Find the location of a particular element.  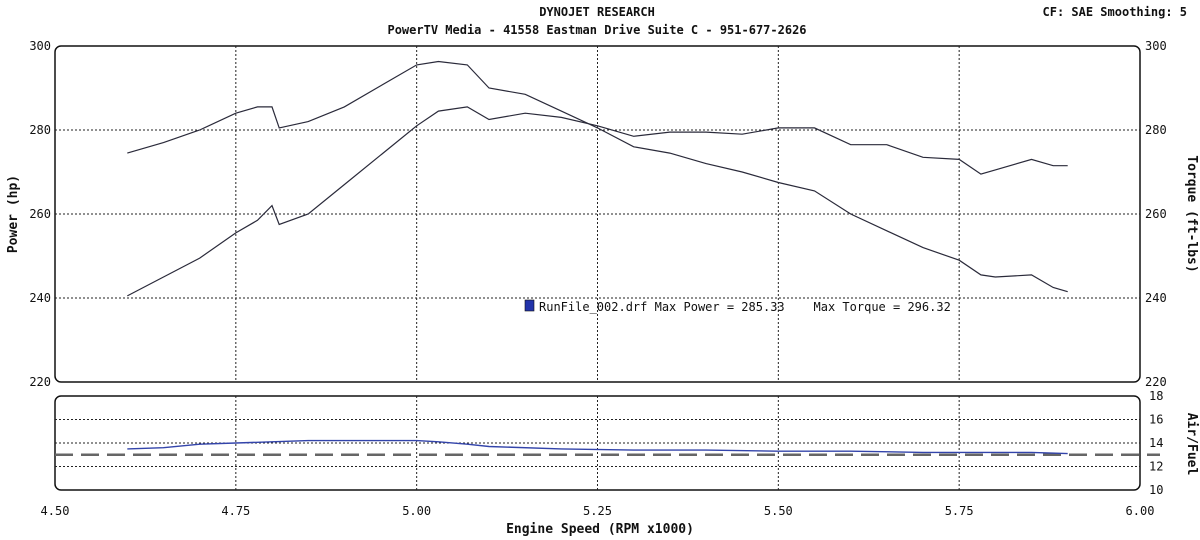

air-fuel-series is located at coordinates (597, 447).